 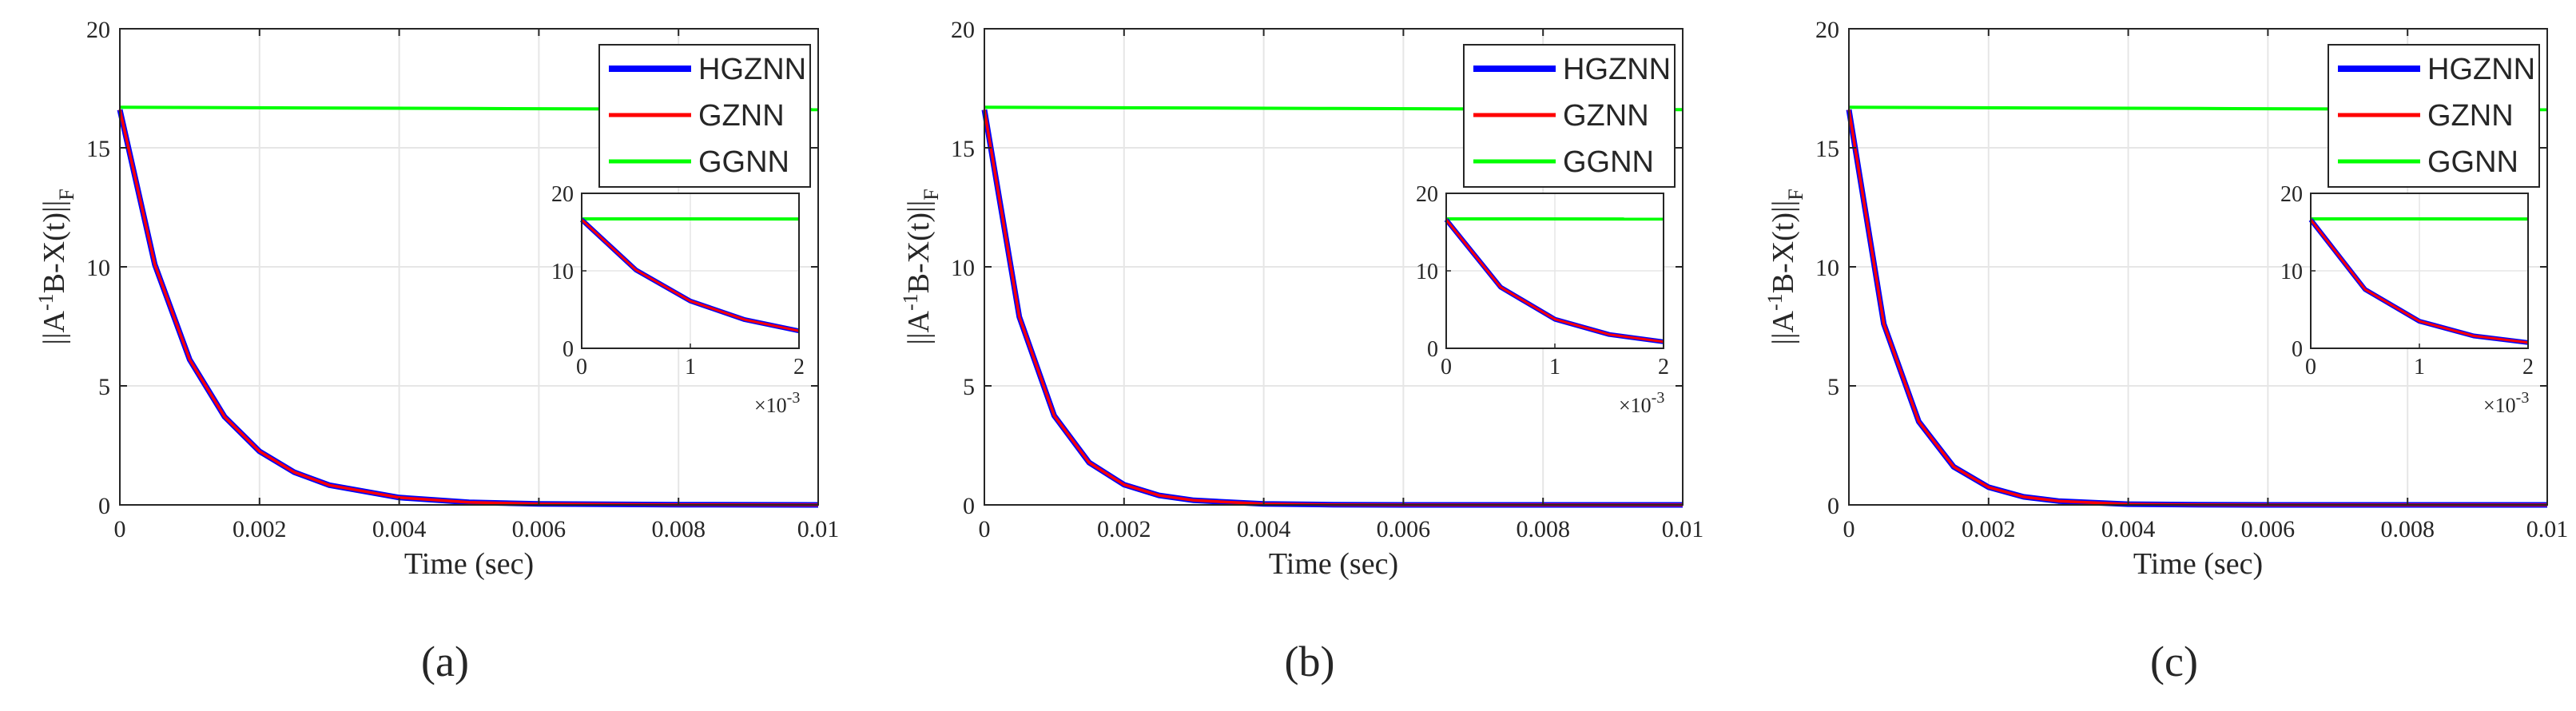 I want to click on panel-label: (c), so click(x=2174, y=661).